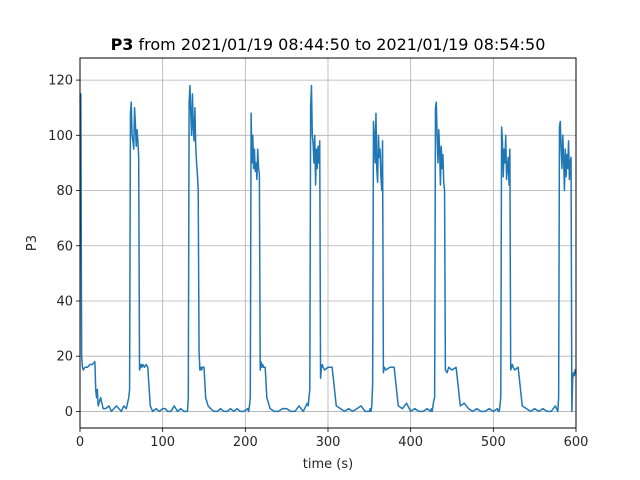 The width and height of the screenshot is (640, 480). I want to click on x-tick-label: 0, so click(80, 442).